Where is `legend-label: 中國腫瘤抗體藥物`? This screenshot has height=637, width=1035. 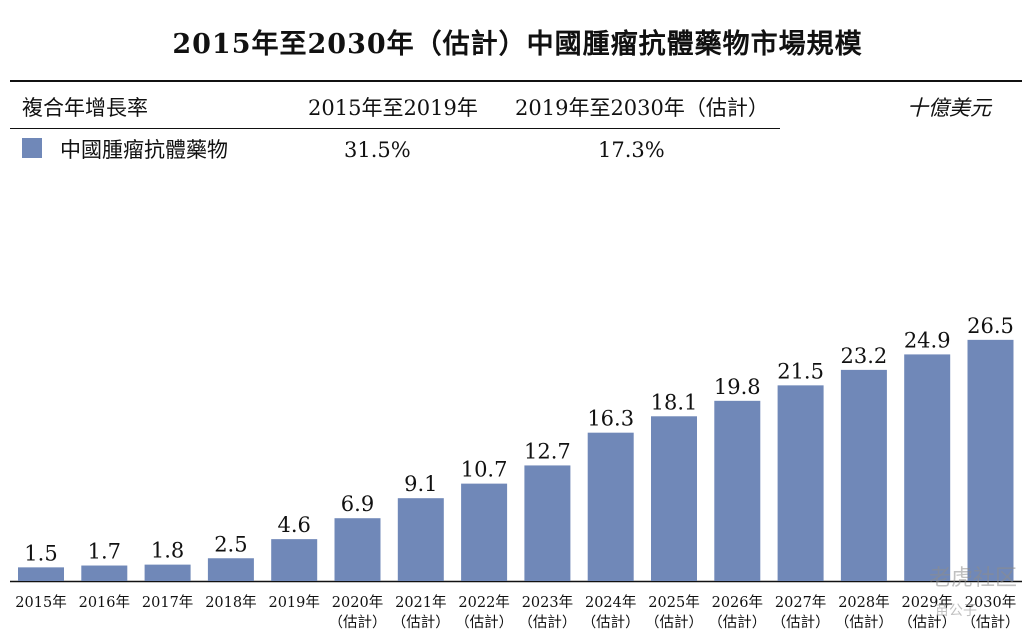
legend-label: 中國腫瘤抗體藥物 is located at coordinates (144, 150).